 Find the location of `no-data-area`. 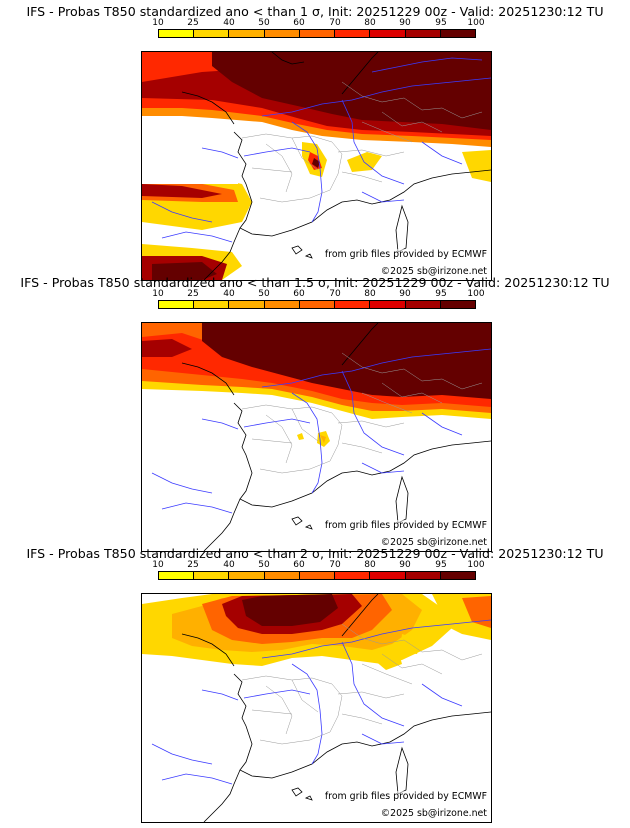

no-data-area is located at coordinates (190, 164).